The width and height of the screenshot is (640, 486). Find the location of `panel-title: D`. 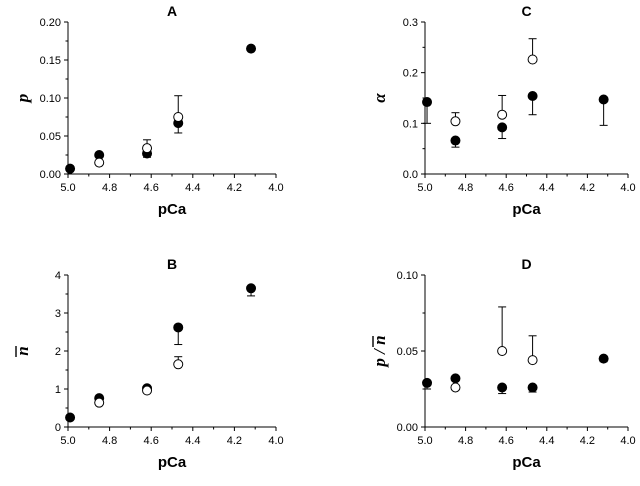

panel-title: D is located at coordinates (526, 264).